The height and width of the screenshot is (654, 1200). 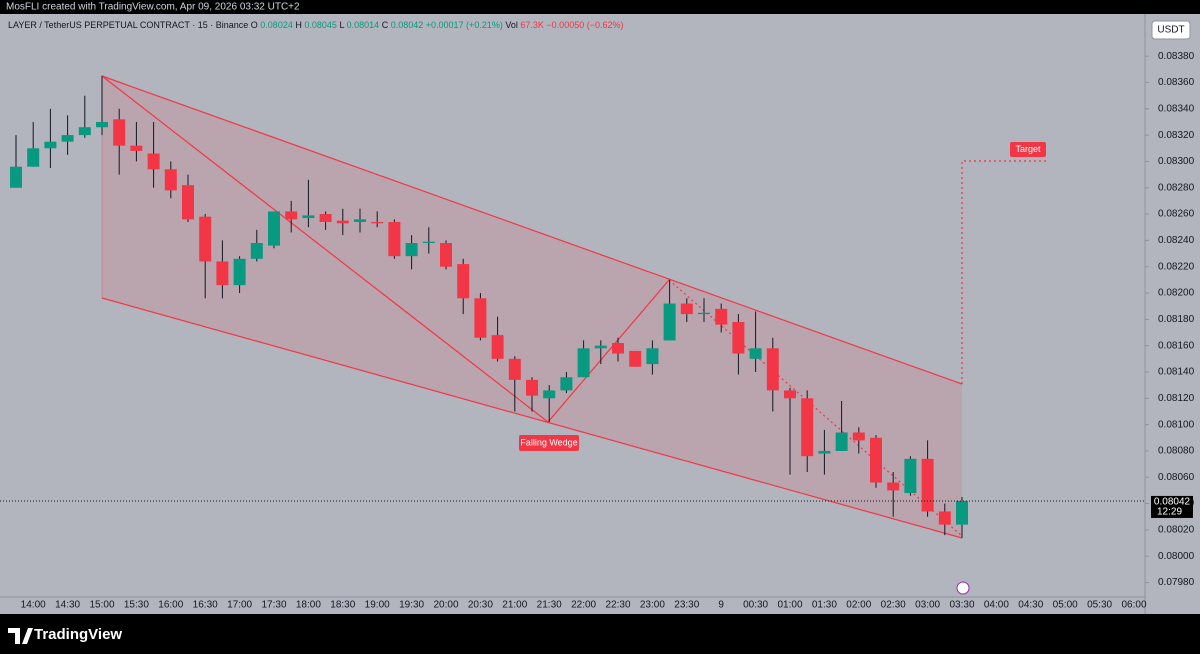 I want to click on volume-change: −0.00050 (−0.62%), so click(x=584, y=25).